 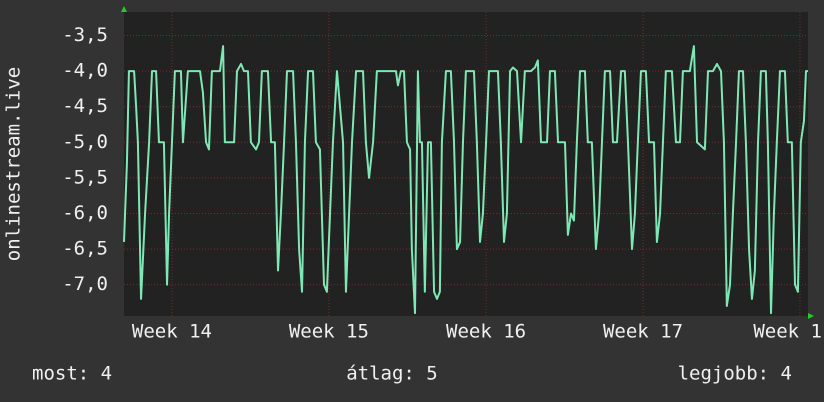 I want to click on x-tick-label: Week 15, so click(x=329, y=332).